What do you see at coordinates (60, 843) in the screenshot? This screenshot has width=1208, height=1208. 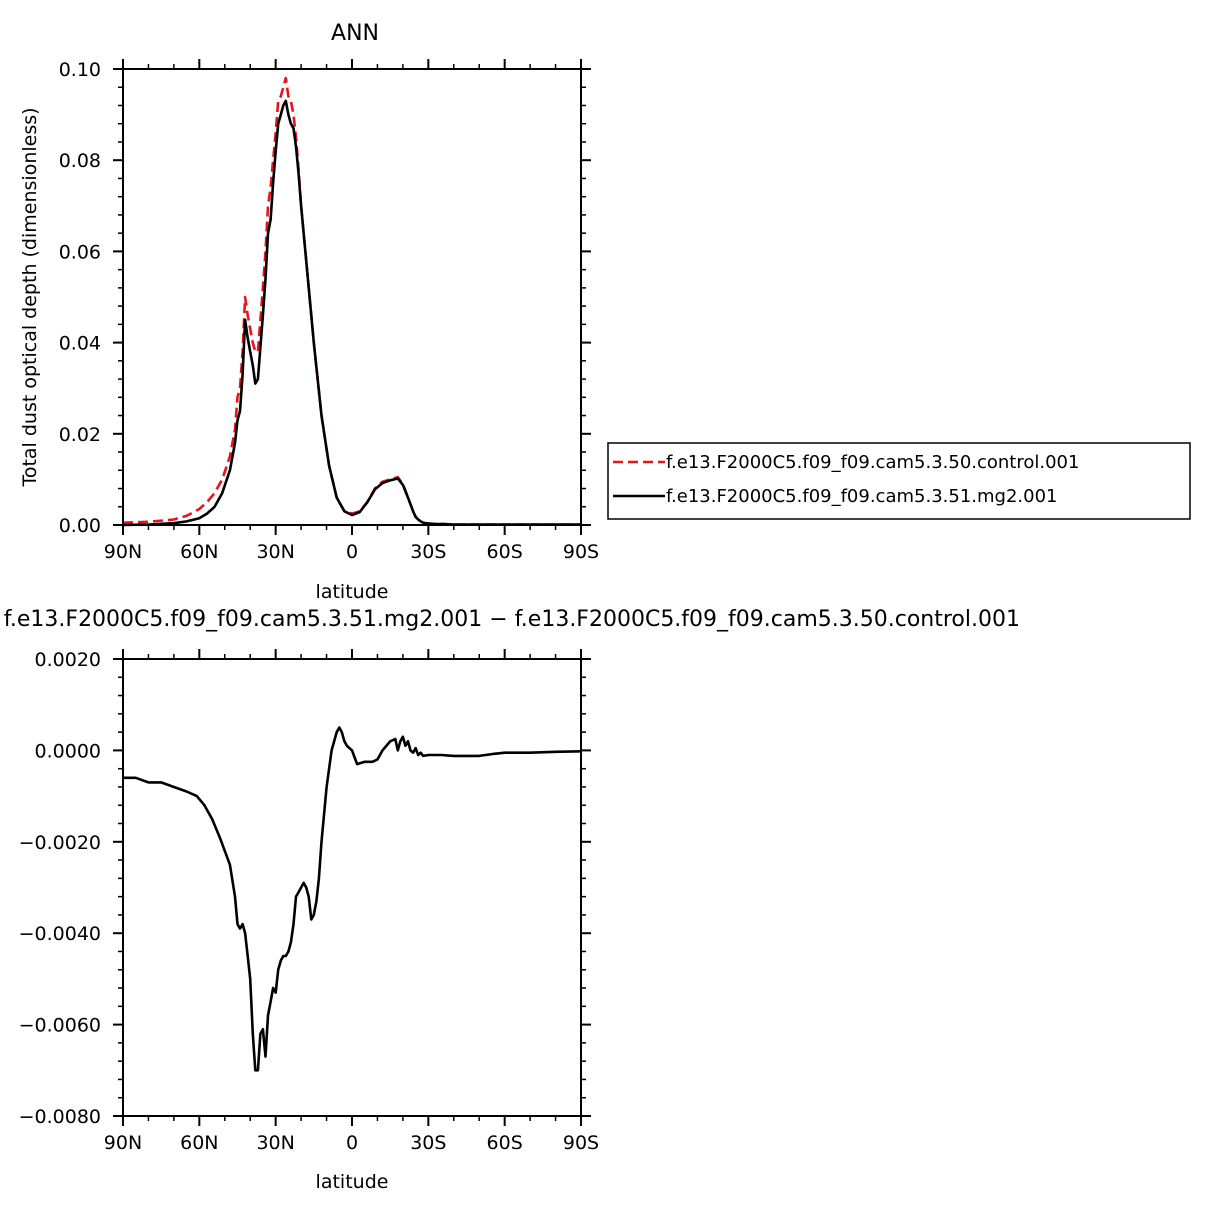 I see `bottom-ytick-label: −0.0020` at bounding box center [60, 843].